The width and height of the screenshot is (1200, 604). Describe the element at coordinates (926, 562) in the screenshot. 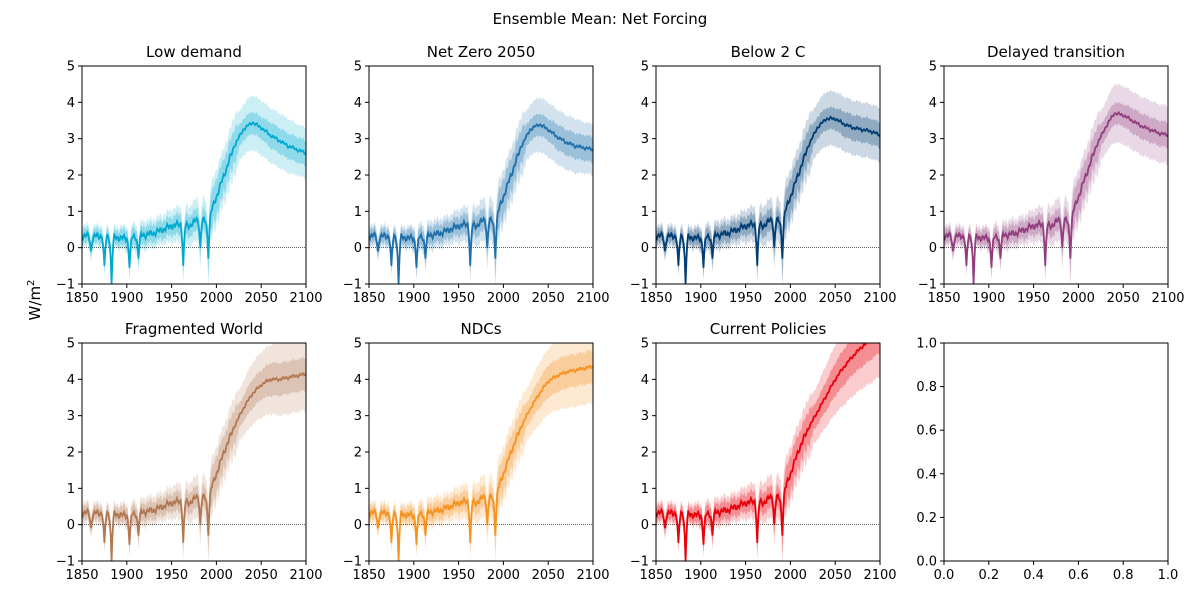

I see `y-tick-label: 0.0` at that location.